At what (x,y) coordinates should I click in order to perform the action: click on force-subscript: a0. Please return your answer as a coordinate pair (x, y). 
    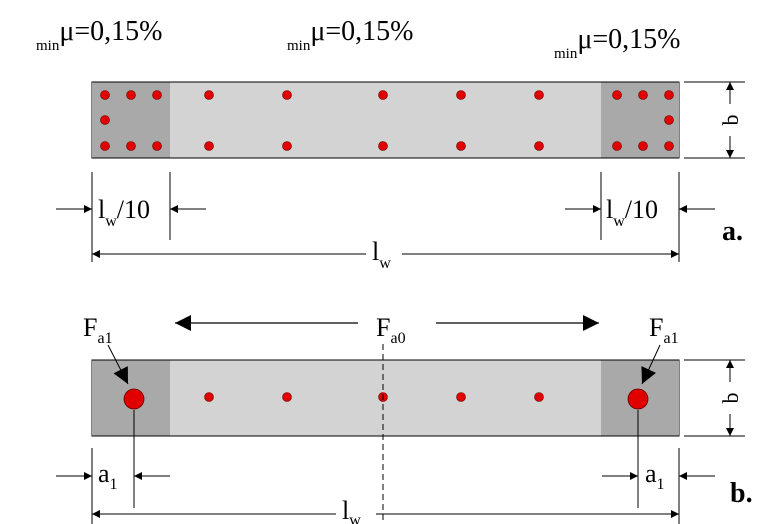
    Looking at the image, I should click on (397, 338).